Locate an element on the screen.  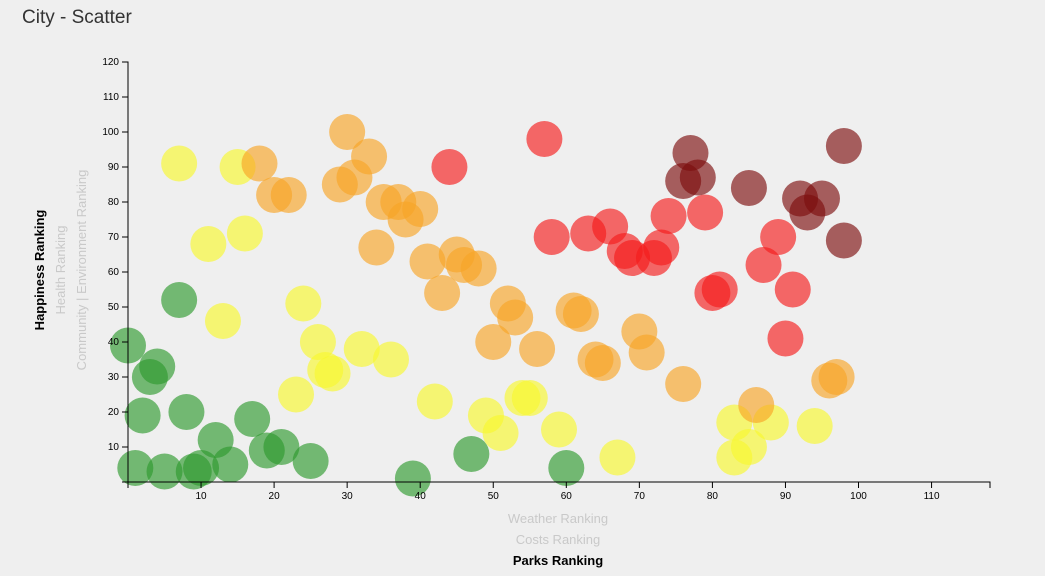
y-tick-label: 120 is located at coordinates (110, 62).